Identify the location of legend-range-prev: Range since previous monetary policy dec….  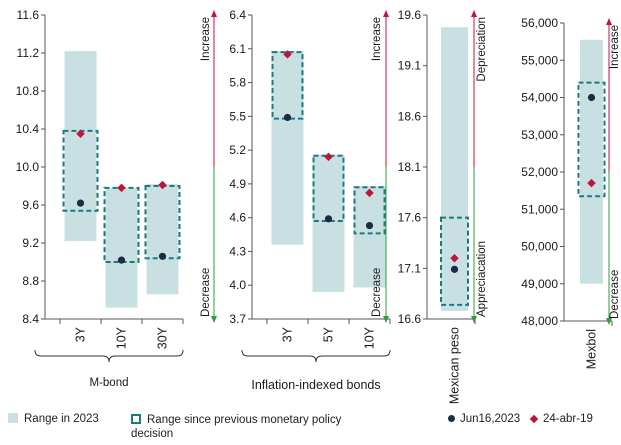
(256, 427).